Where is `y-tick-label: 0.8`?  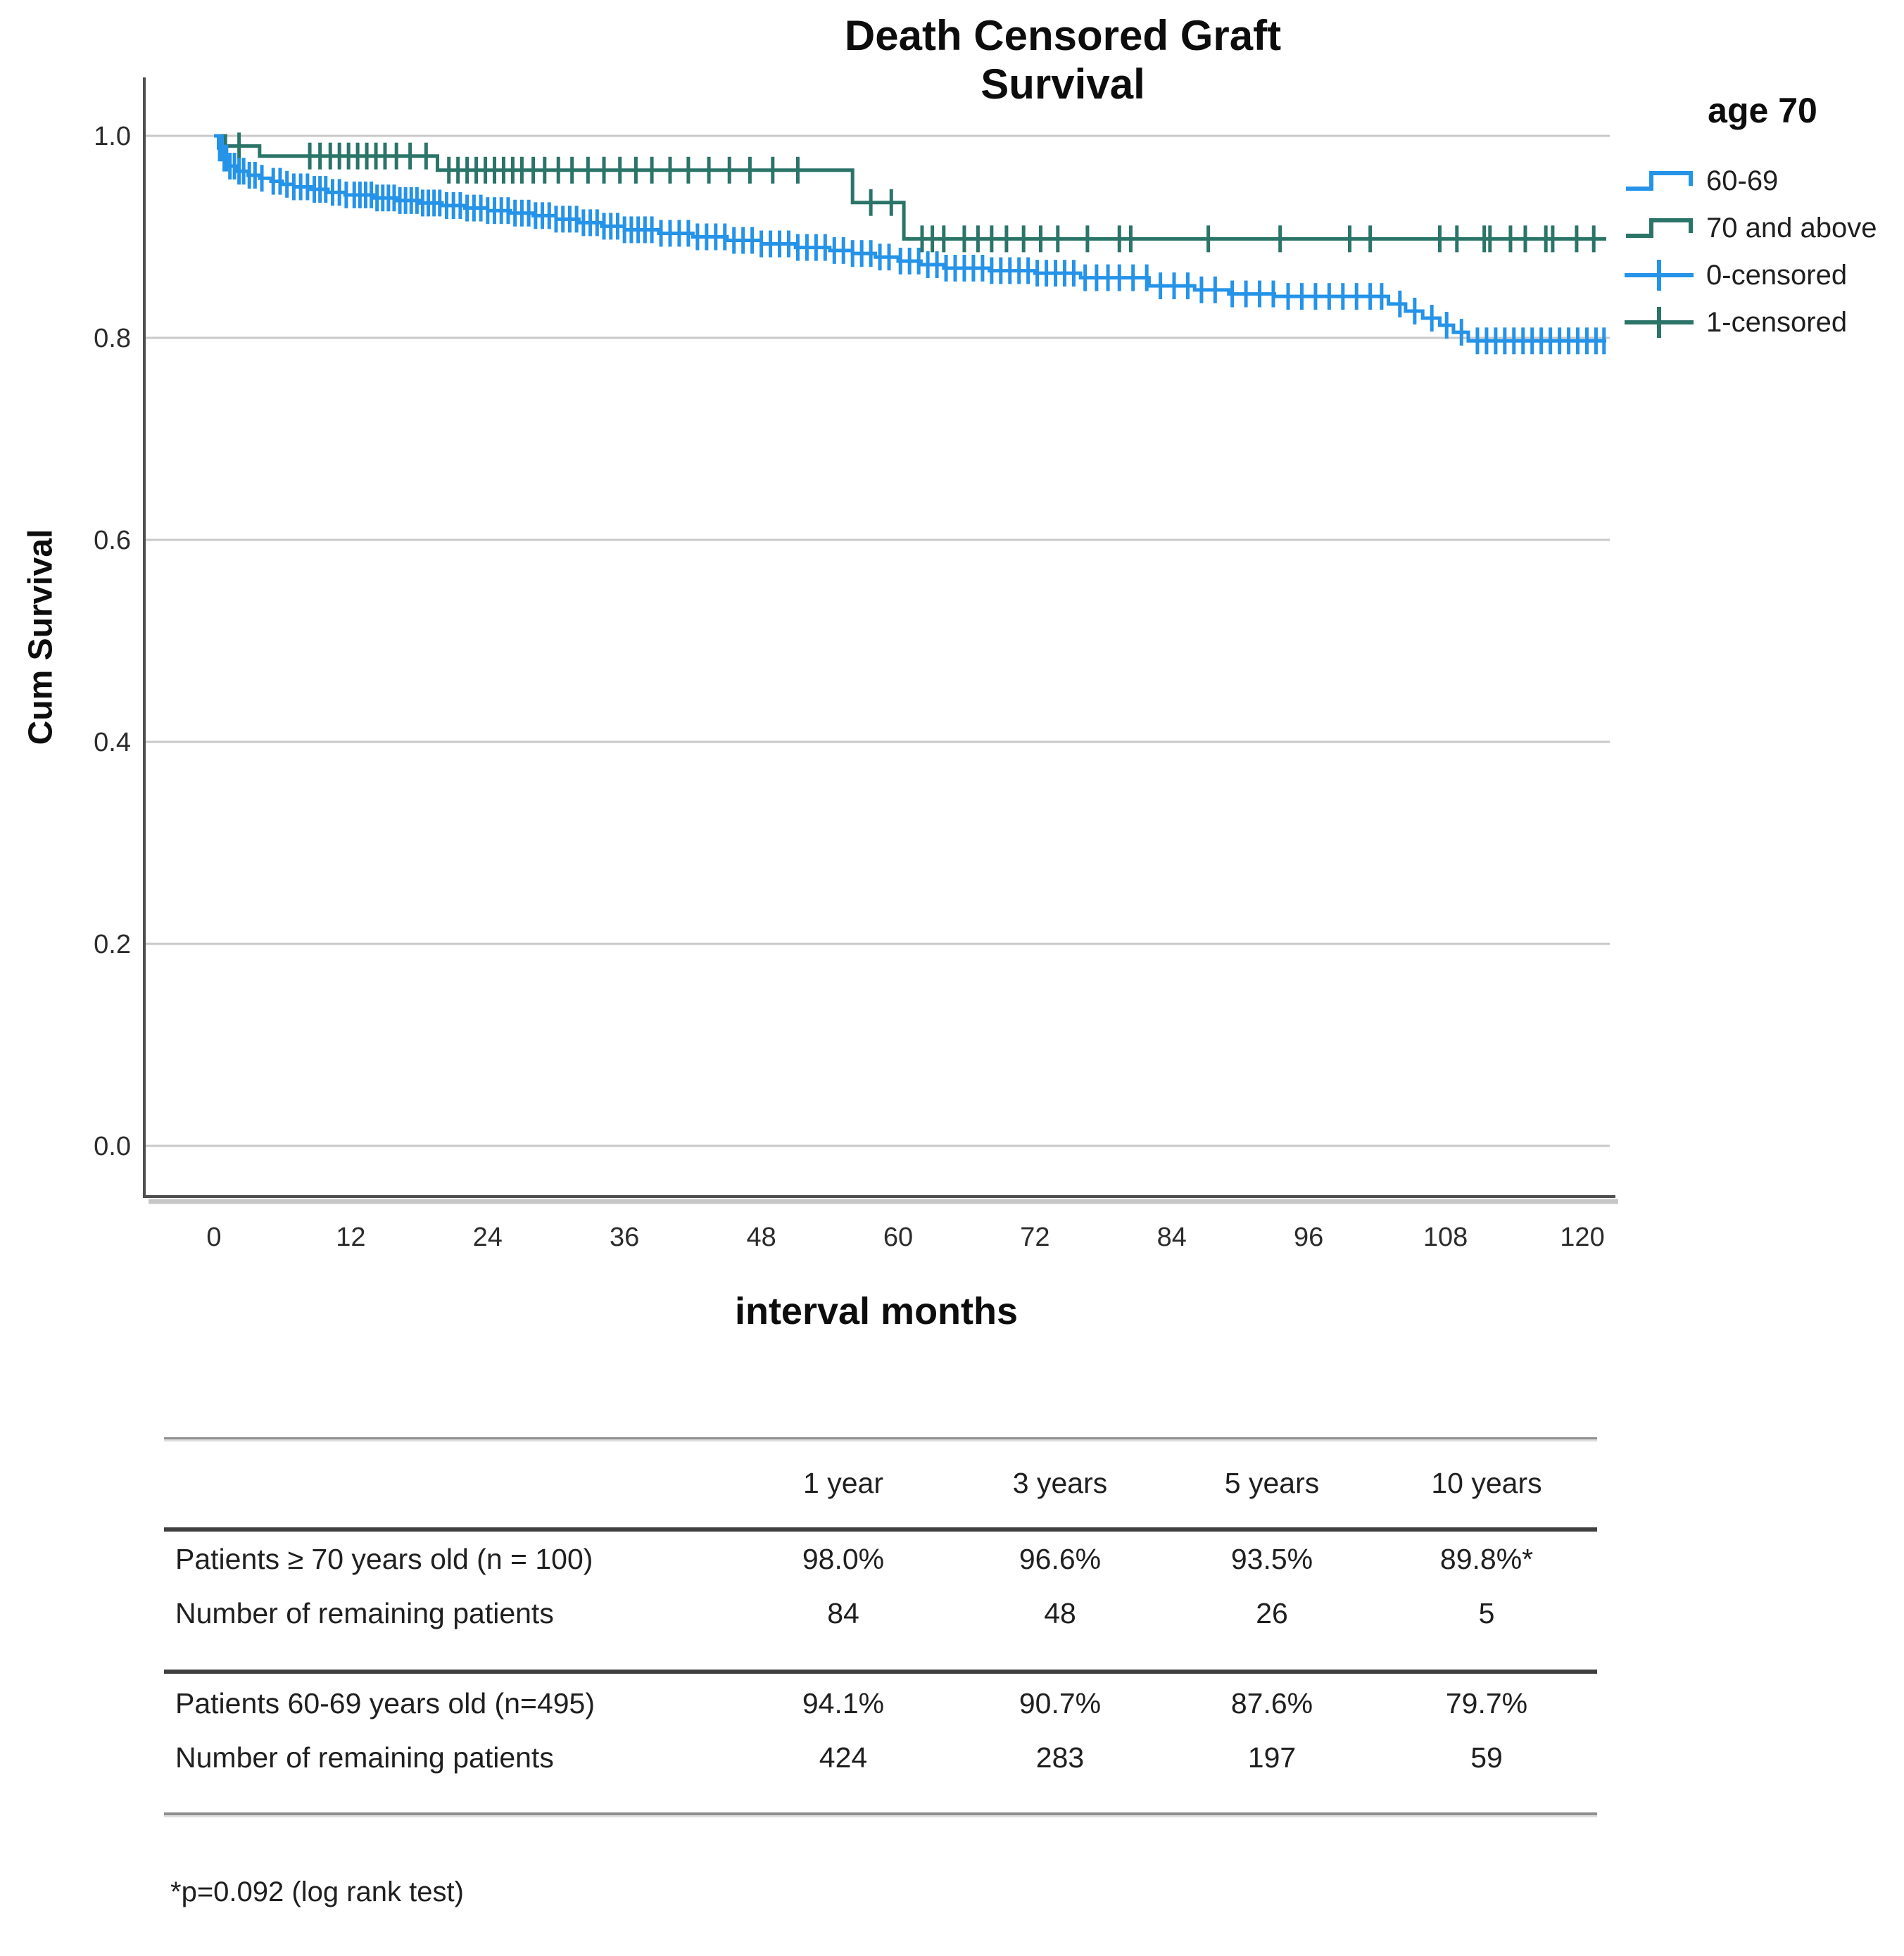 y-tick-label: 0.8 is located at coordinates (113, 338).